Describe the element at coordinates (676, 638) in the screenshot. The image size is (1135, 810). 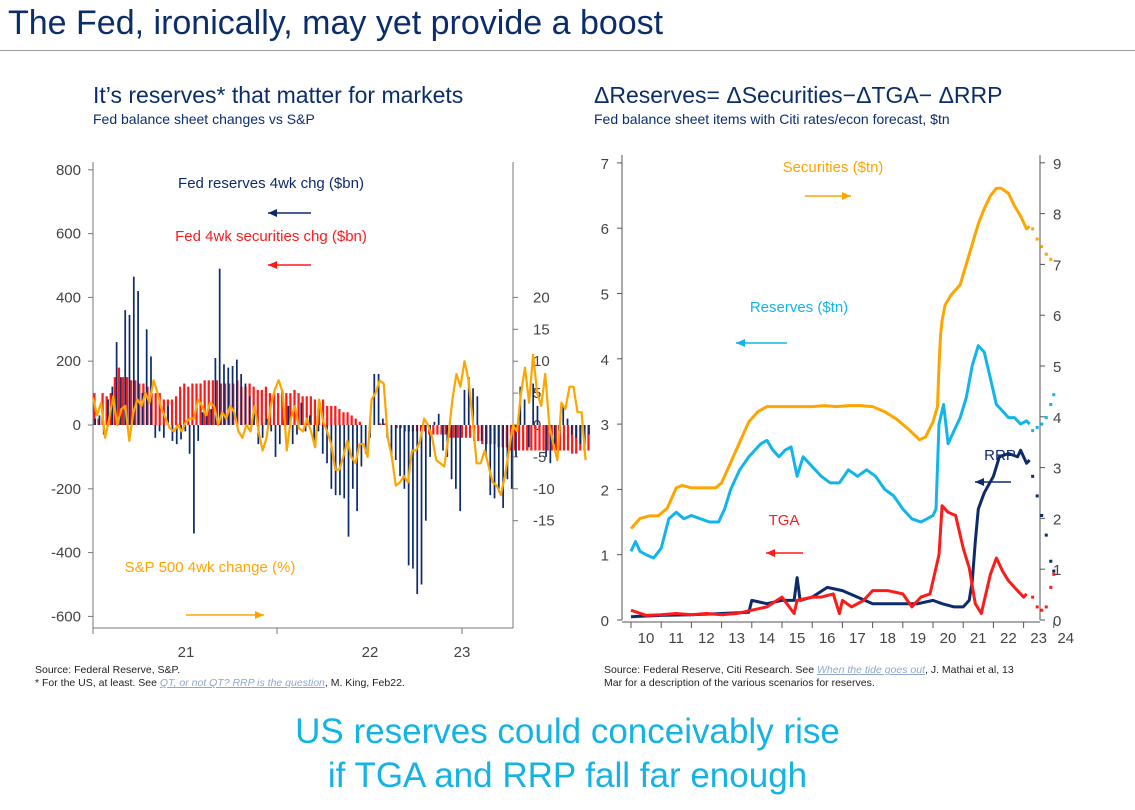
I see `x-tick-label: 11` at that location.